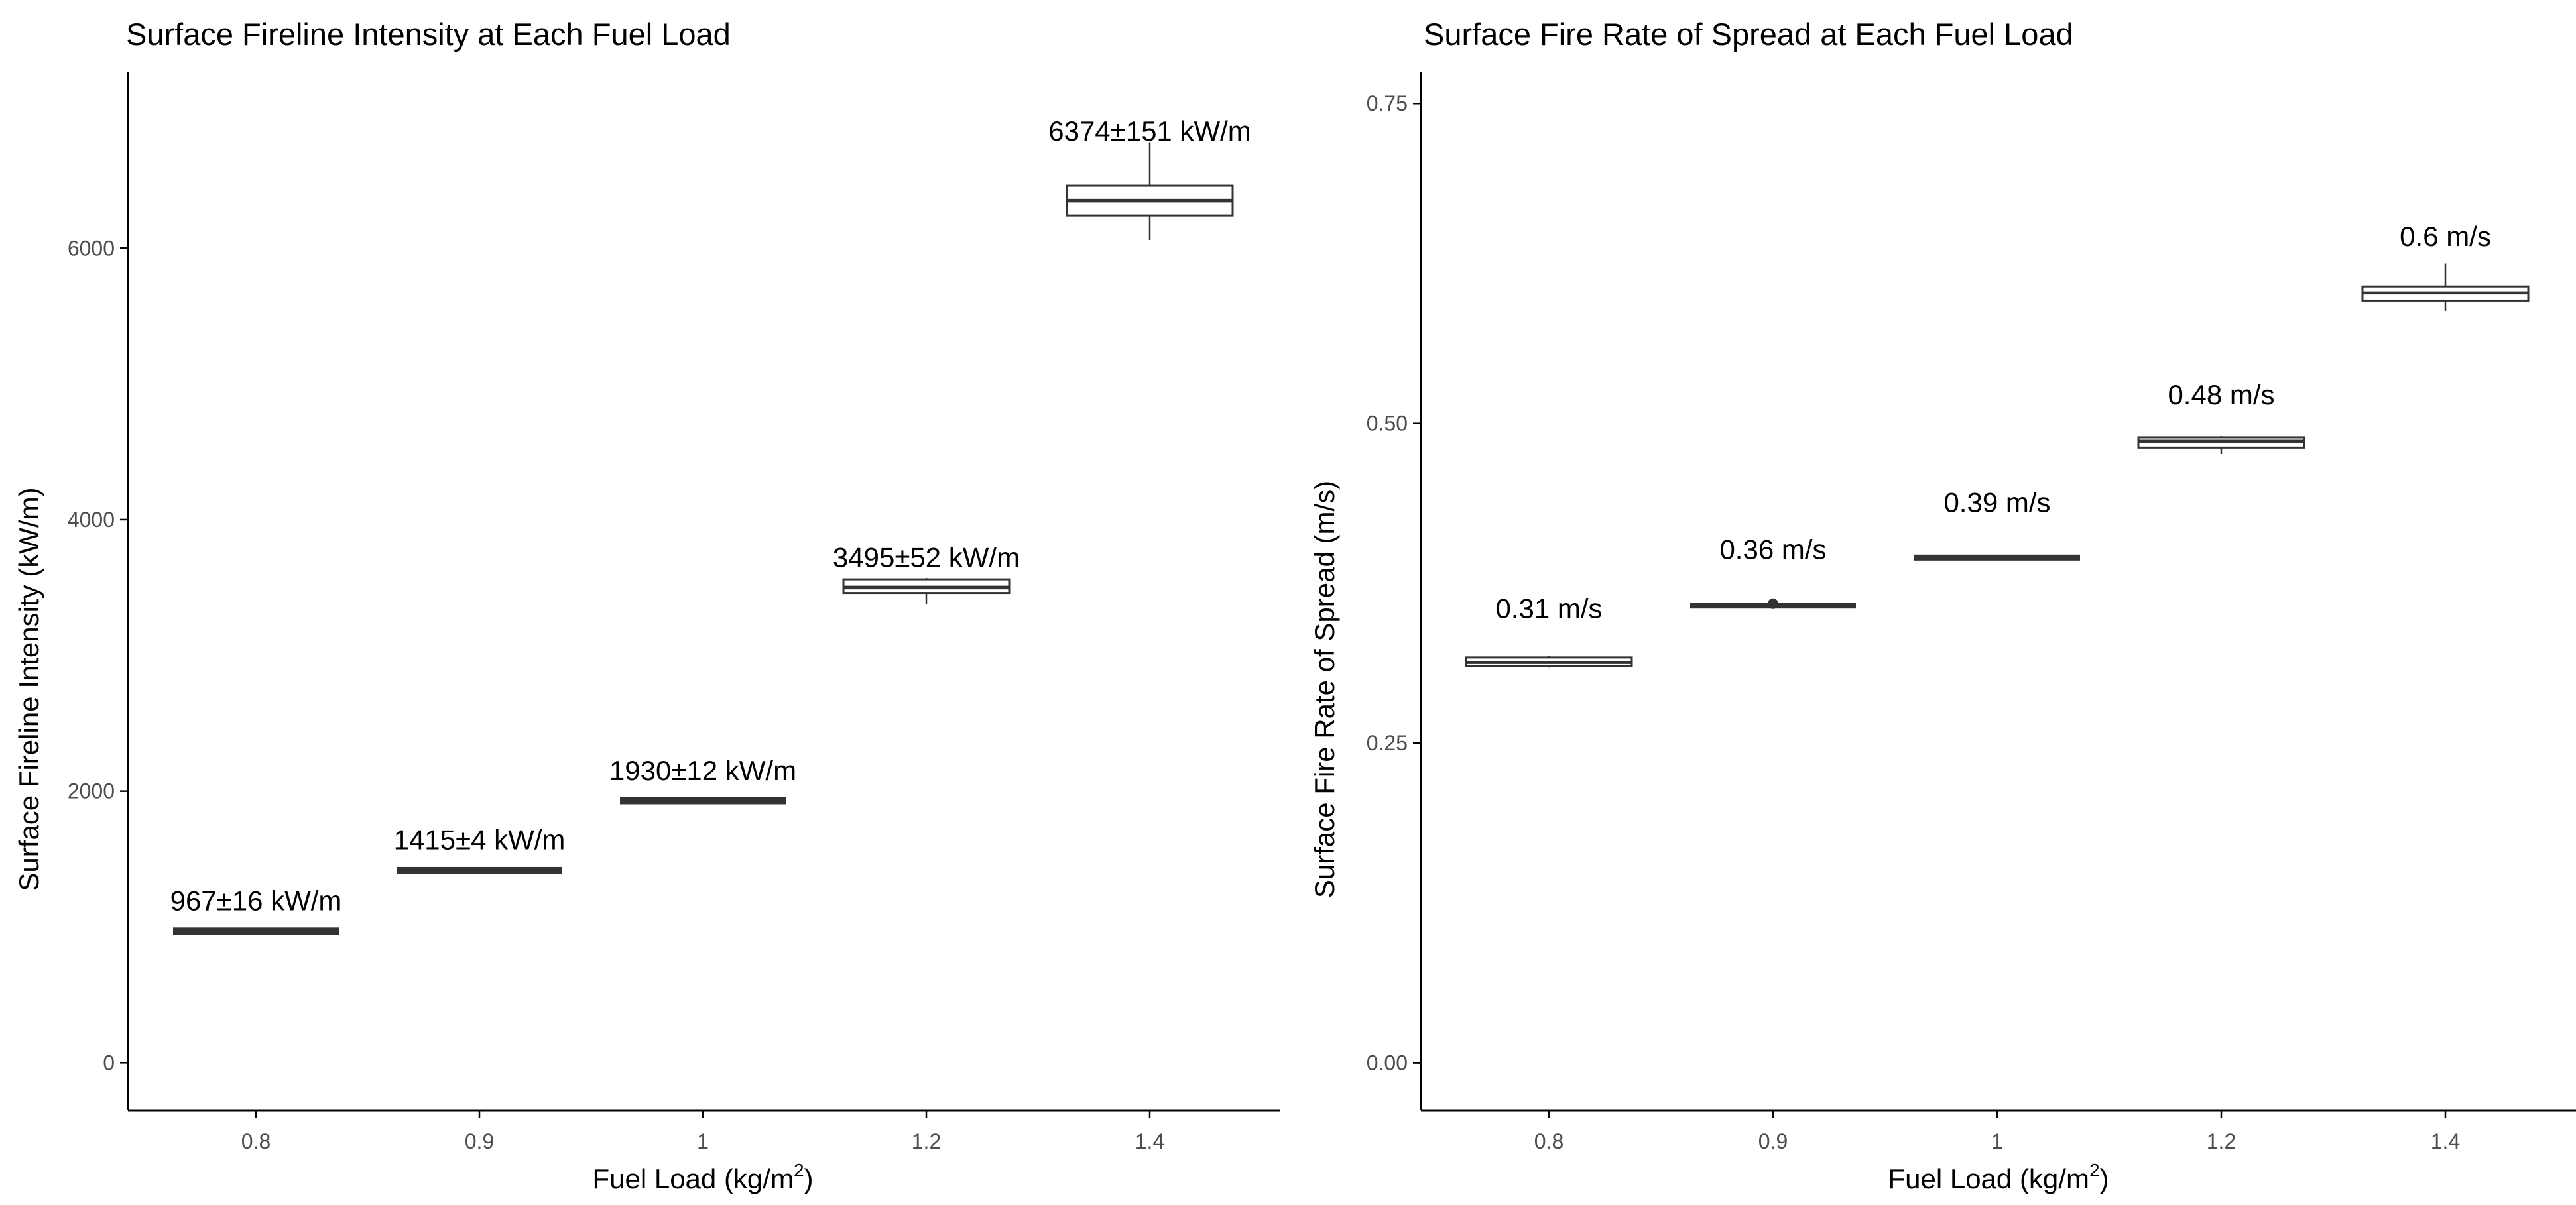 The height and width of the screenshot is (1205, 2576). What do you see at coordinates (1394, 583) in the screenshot?
I see `y-axis-ticks: 0.00 0.25 0.50 0.75` at bounding box center [1394, 583].